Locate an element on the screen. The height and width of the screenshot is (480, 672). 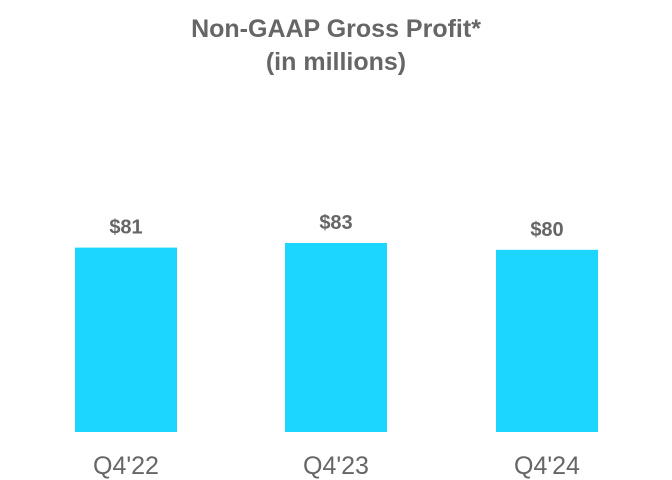
data-label-2: $80 is located at coordinates (546, 230).